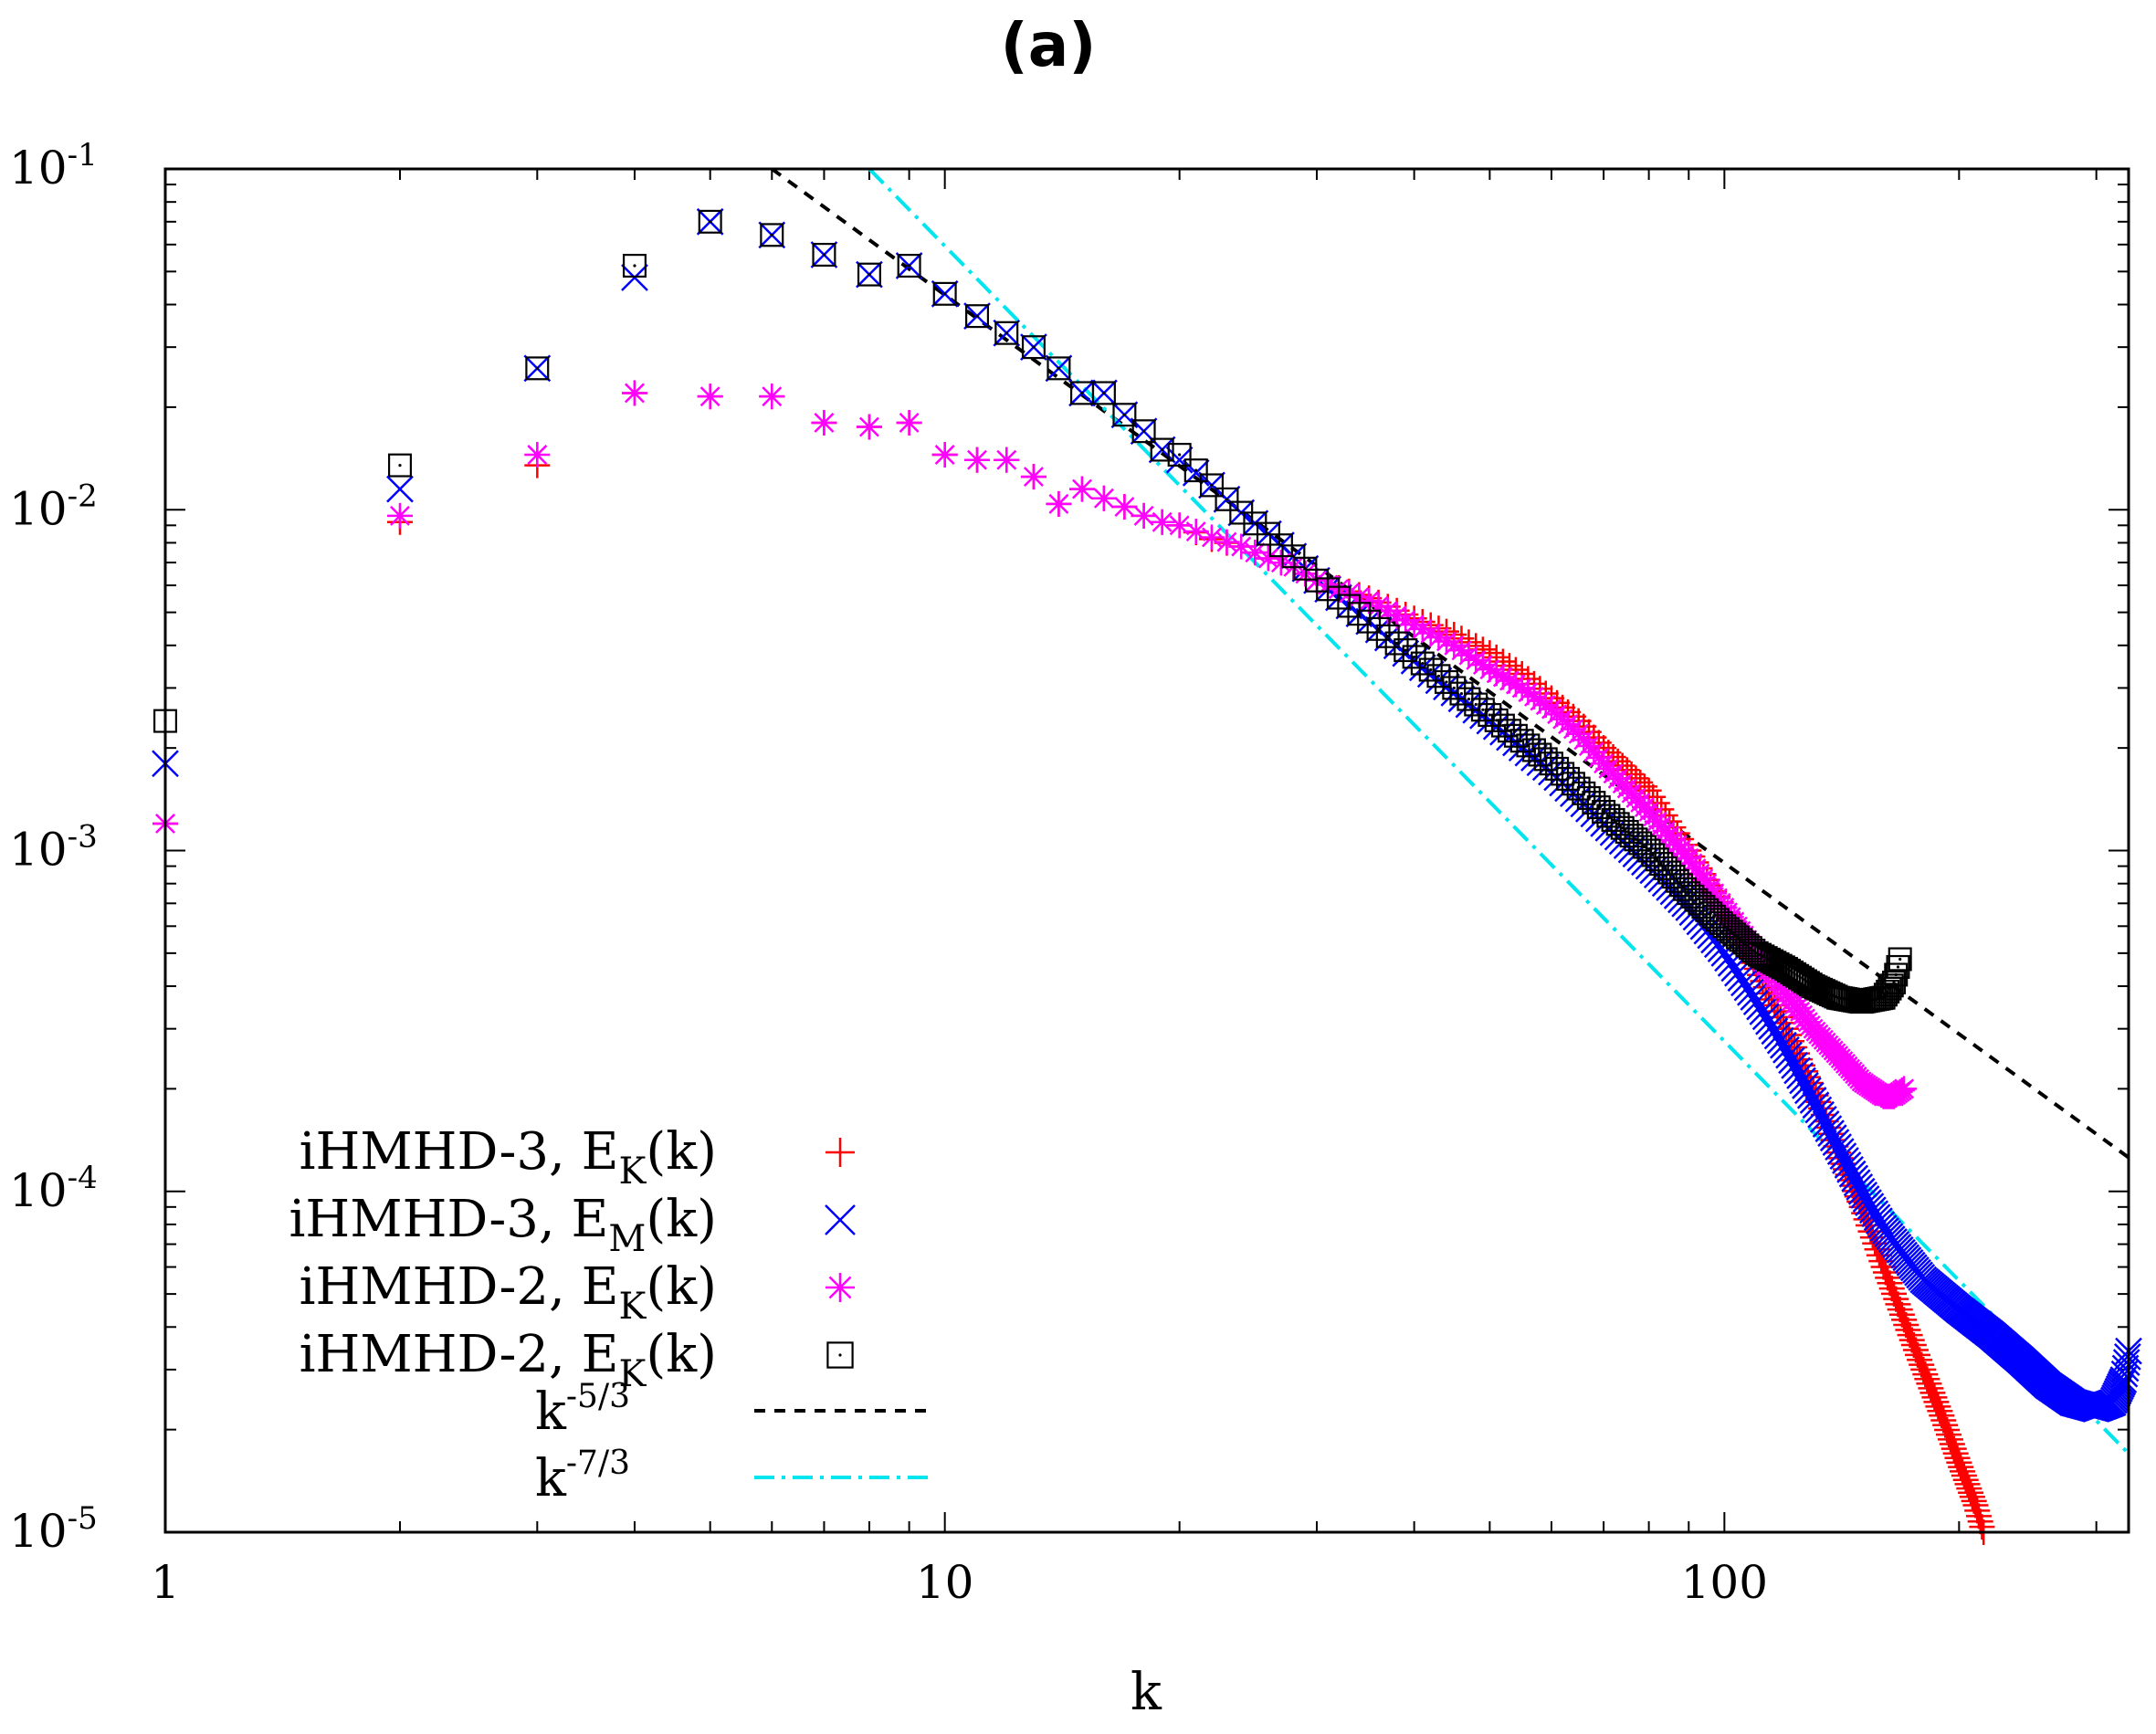 The width and height of the screenshot is (2156, 1734). What do you see at coordinates (681, 1287) in the screenshot?
I see `legend-label-tail: (k)` at bounding box center [681, 1287].